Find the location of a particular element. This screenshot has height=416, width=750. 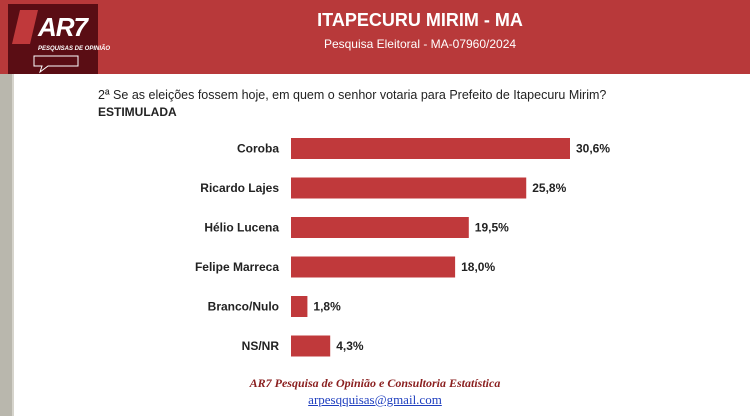

category-label: Hélio Lucena is located at coordinates (241, 228).